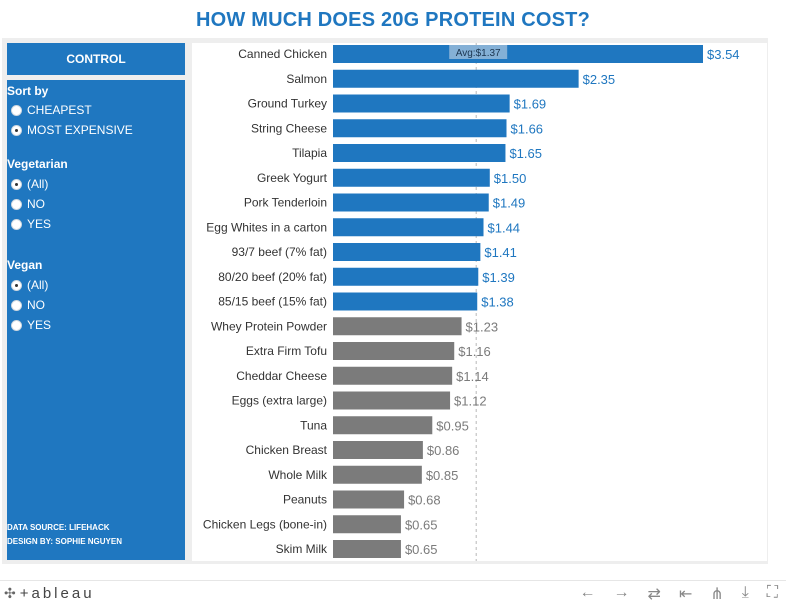  What do you see at coordinates (685, 594) in the screenshot?
I see `reset-icon: ⇤` at bounding box center [685, 594].